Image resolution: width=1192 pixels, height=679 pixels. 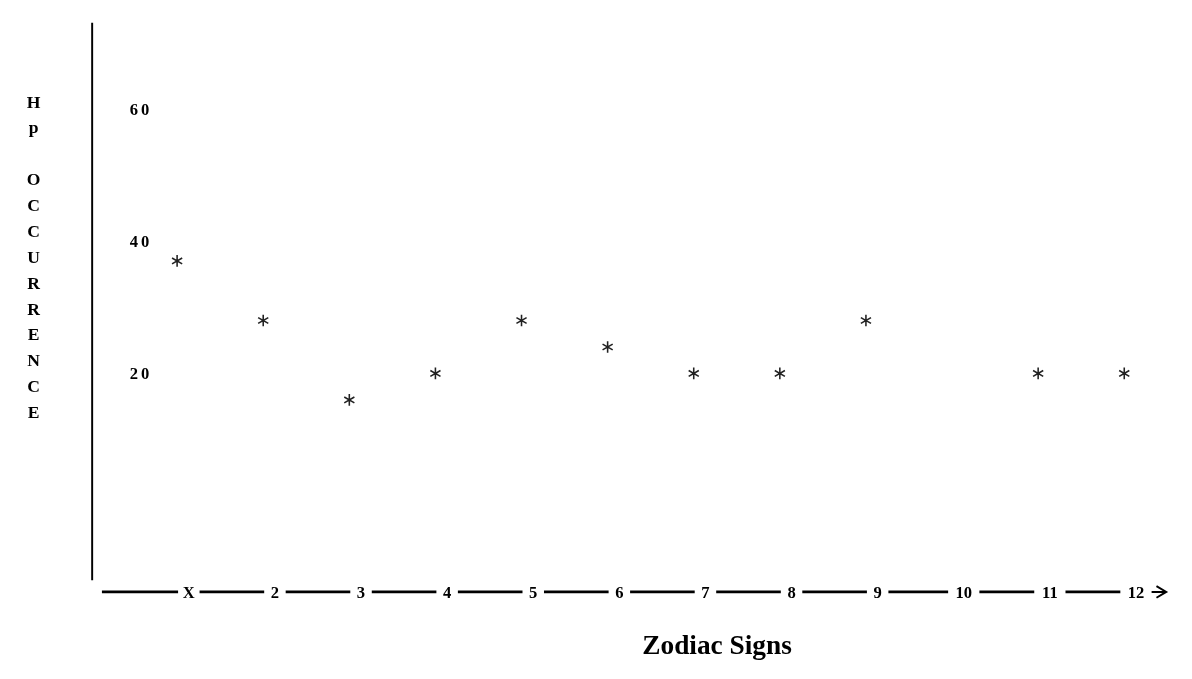 What do you see at coordinates (1050, 592) in the screenshot?
I see `x-tick-label: 11` at bounding box center [1050, 592].